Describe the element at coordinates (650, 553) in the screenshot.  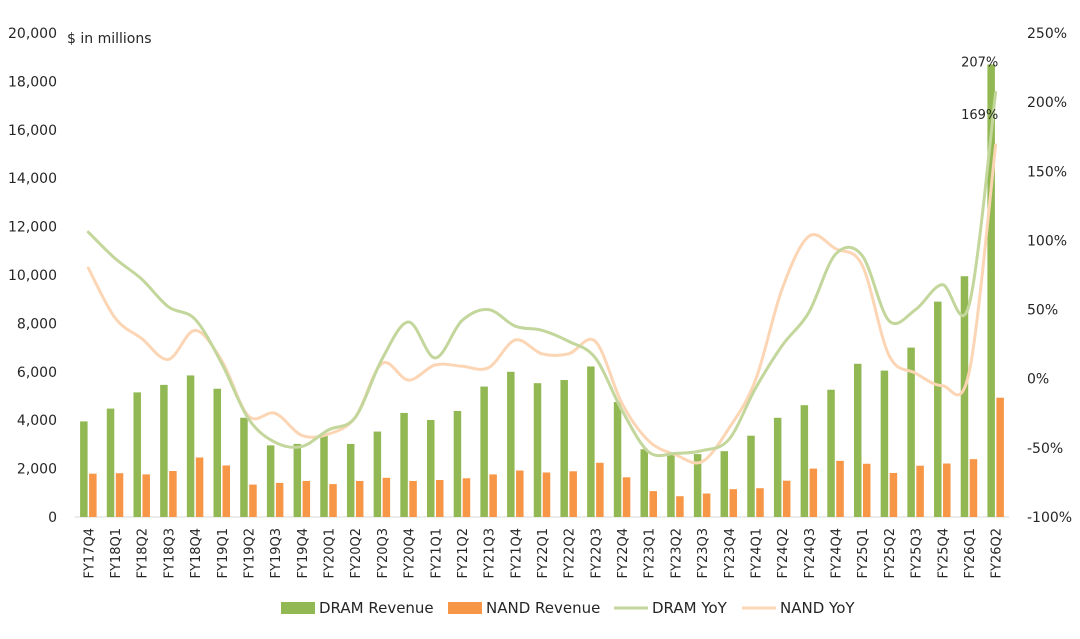
I see `x-tick-label: FY23Q1` at that location.